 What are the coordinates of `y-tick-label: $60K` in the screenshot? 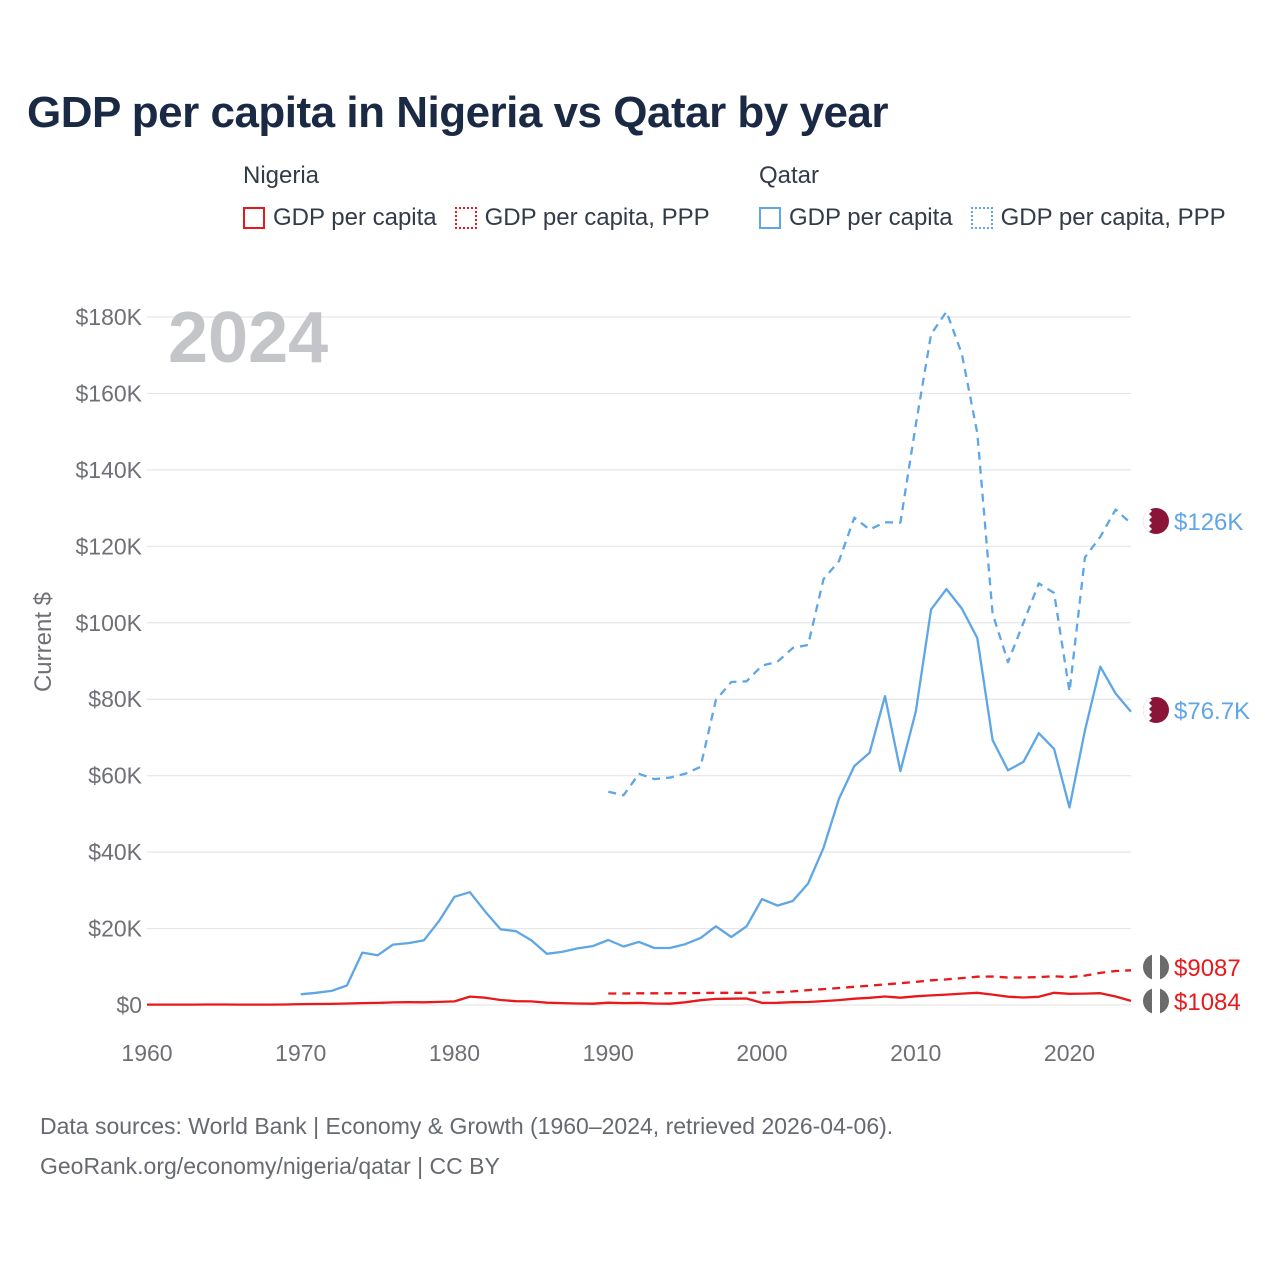 It's located at (115, 776).